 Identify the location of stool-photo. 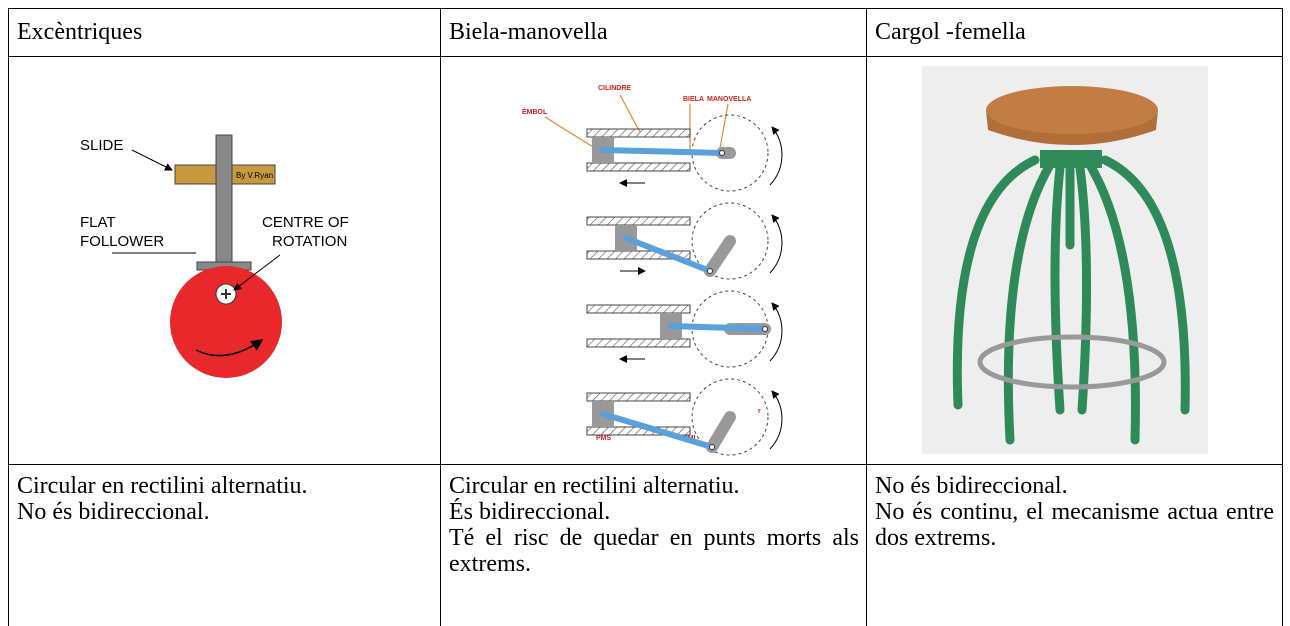
(1065, 260).